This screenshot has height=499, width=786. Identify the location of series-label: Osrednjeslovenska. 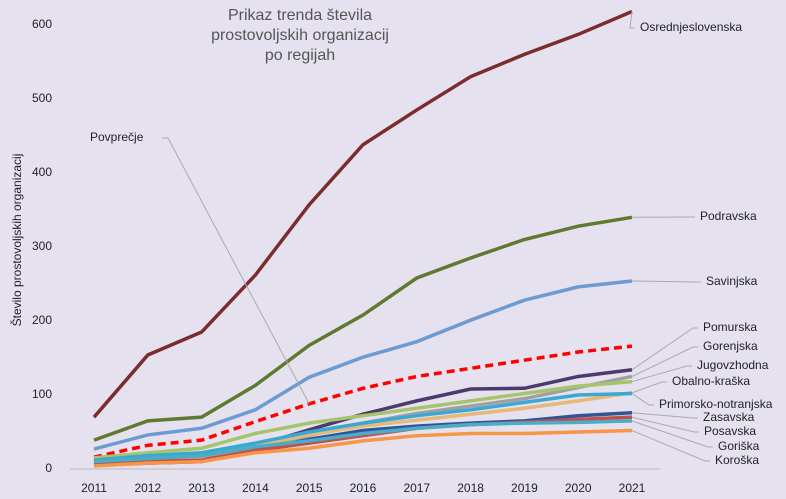
(691, 27).